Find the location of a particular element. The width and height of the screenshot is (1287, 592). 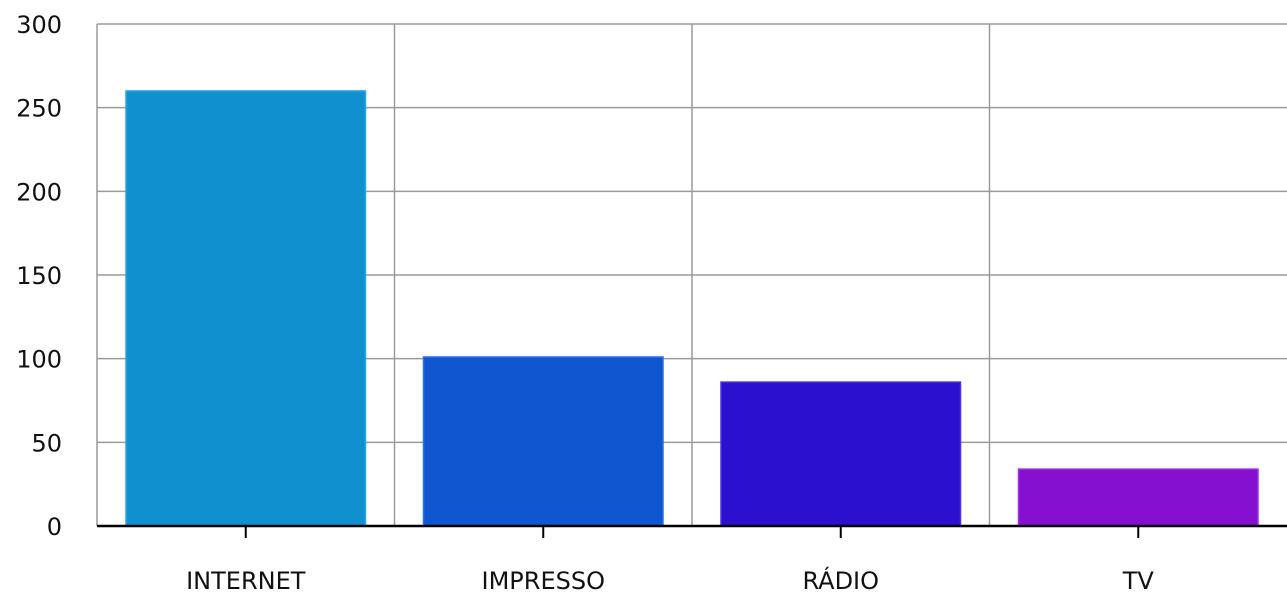

y-tick-label: 250 is located at coordinates (39, 109).